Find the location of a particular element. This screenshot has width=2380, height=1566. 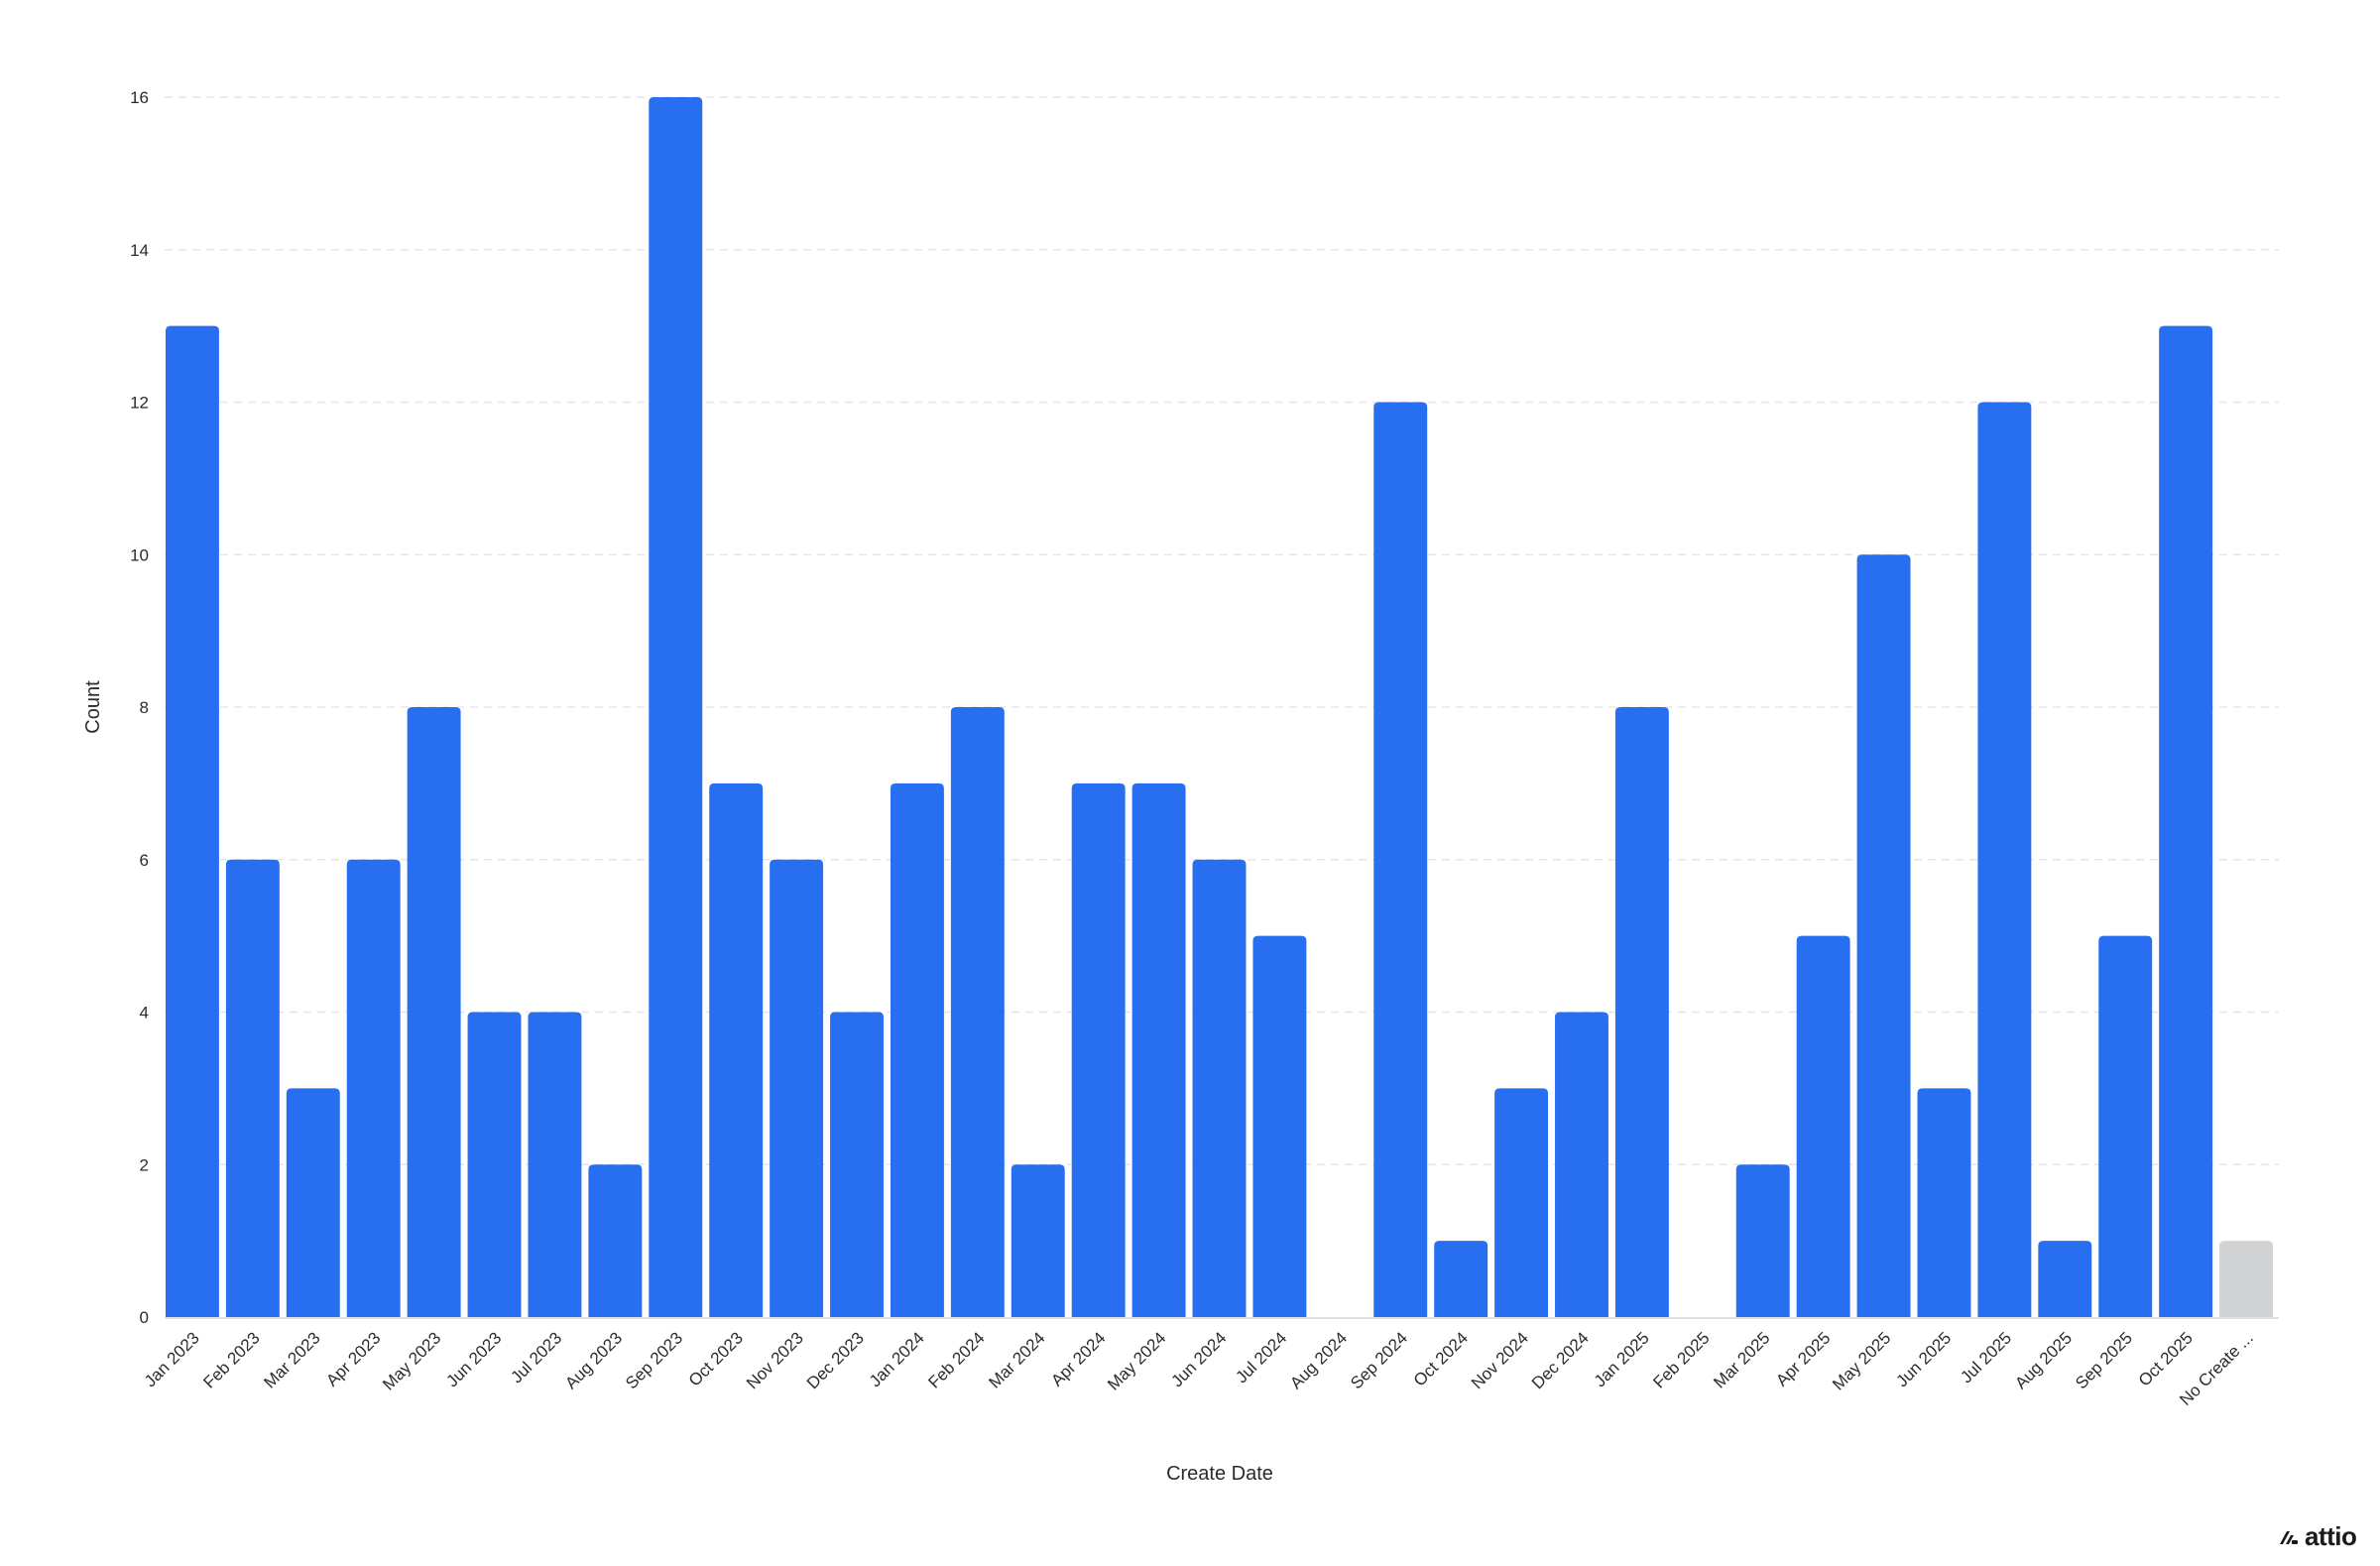

x-tick-label: Jul 2025 is located at coordinates (1986, 1357).